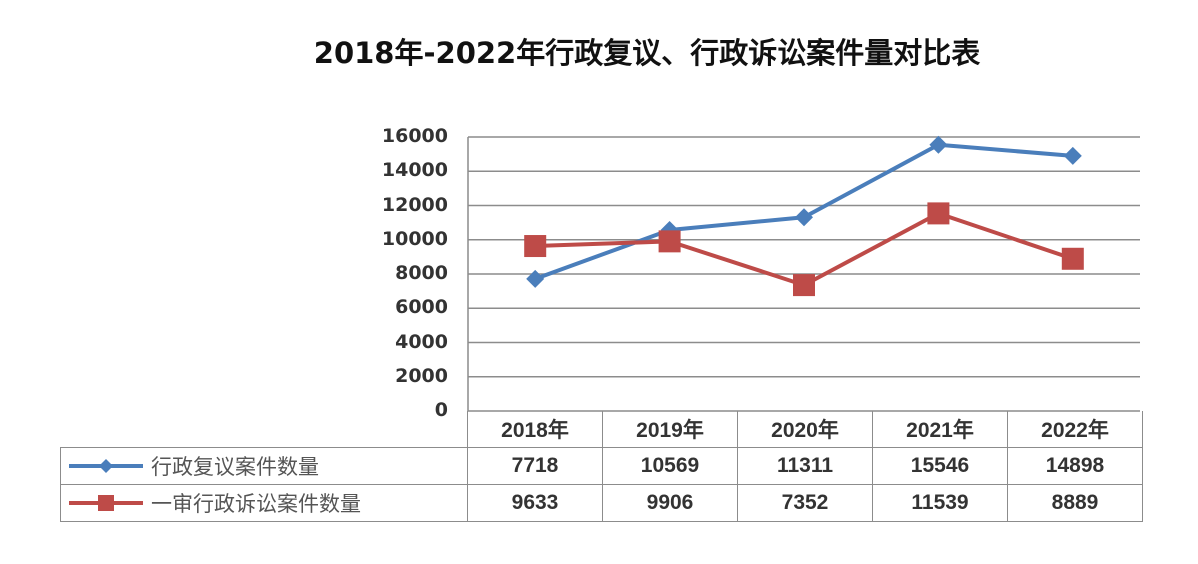  What do you see at coordinates (1075, 466) in the screenshot?
I see `table-cell: 14898` at bounding box center [1075, 466].